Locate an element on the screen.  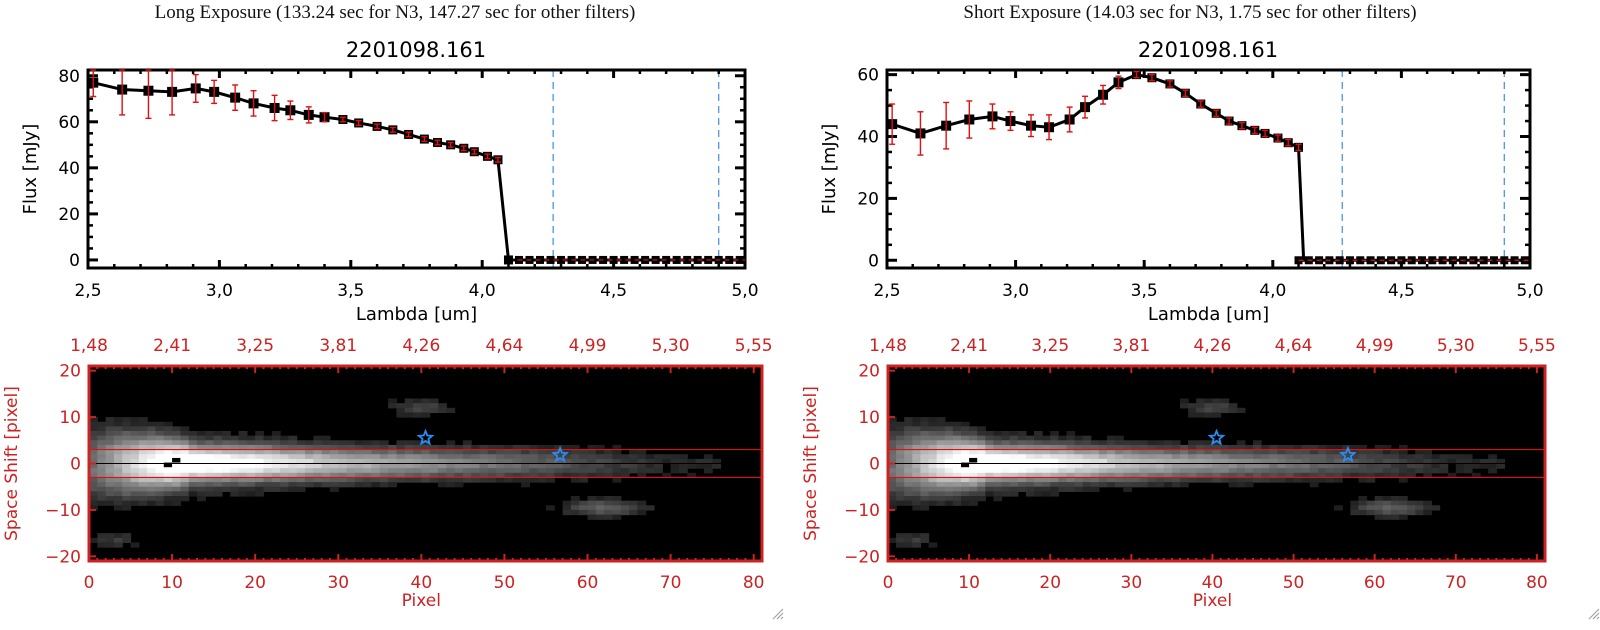
x-tick-label: 5,0 is located at coordinates (744, 291).